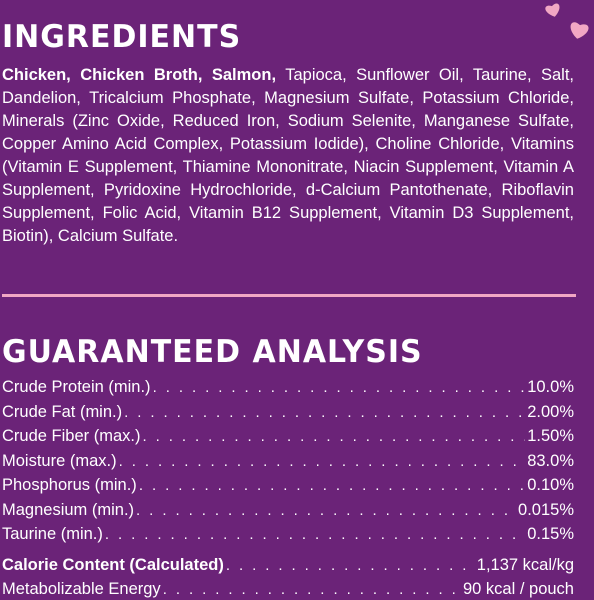  Describe the element at coordinates (139, 75) in the screenshot. I see `ingredients-bold-lead: Chicken, Chicken Broth, Salmon,` at that location.